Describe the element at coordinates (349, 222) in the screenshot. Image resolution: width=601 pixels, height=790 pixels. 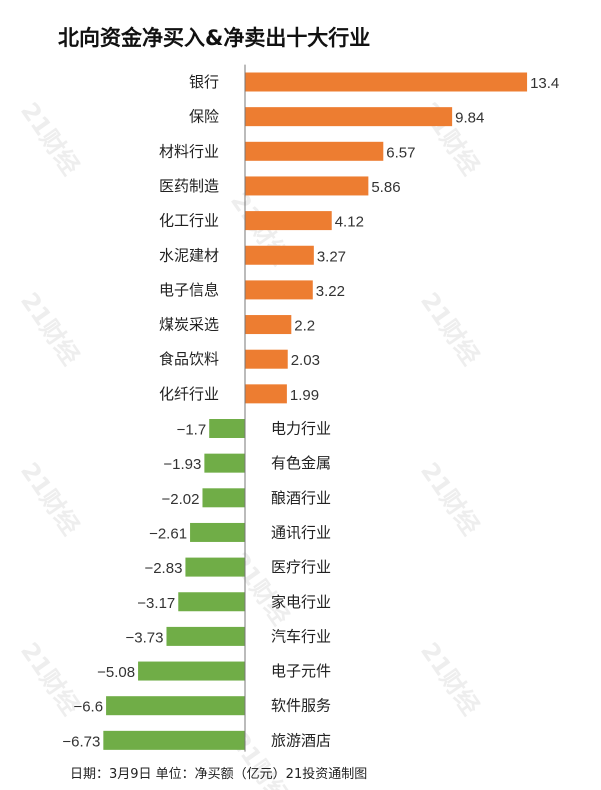
I see `value-label: 4.12` at that location.